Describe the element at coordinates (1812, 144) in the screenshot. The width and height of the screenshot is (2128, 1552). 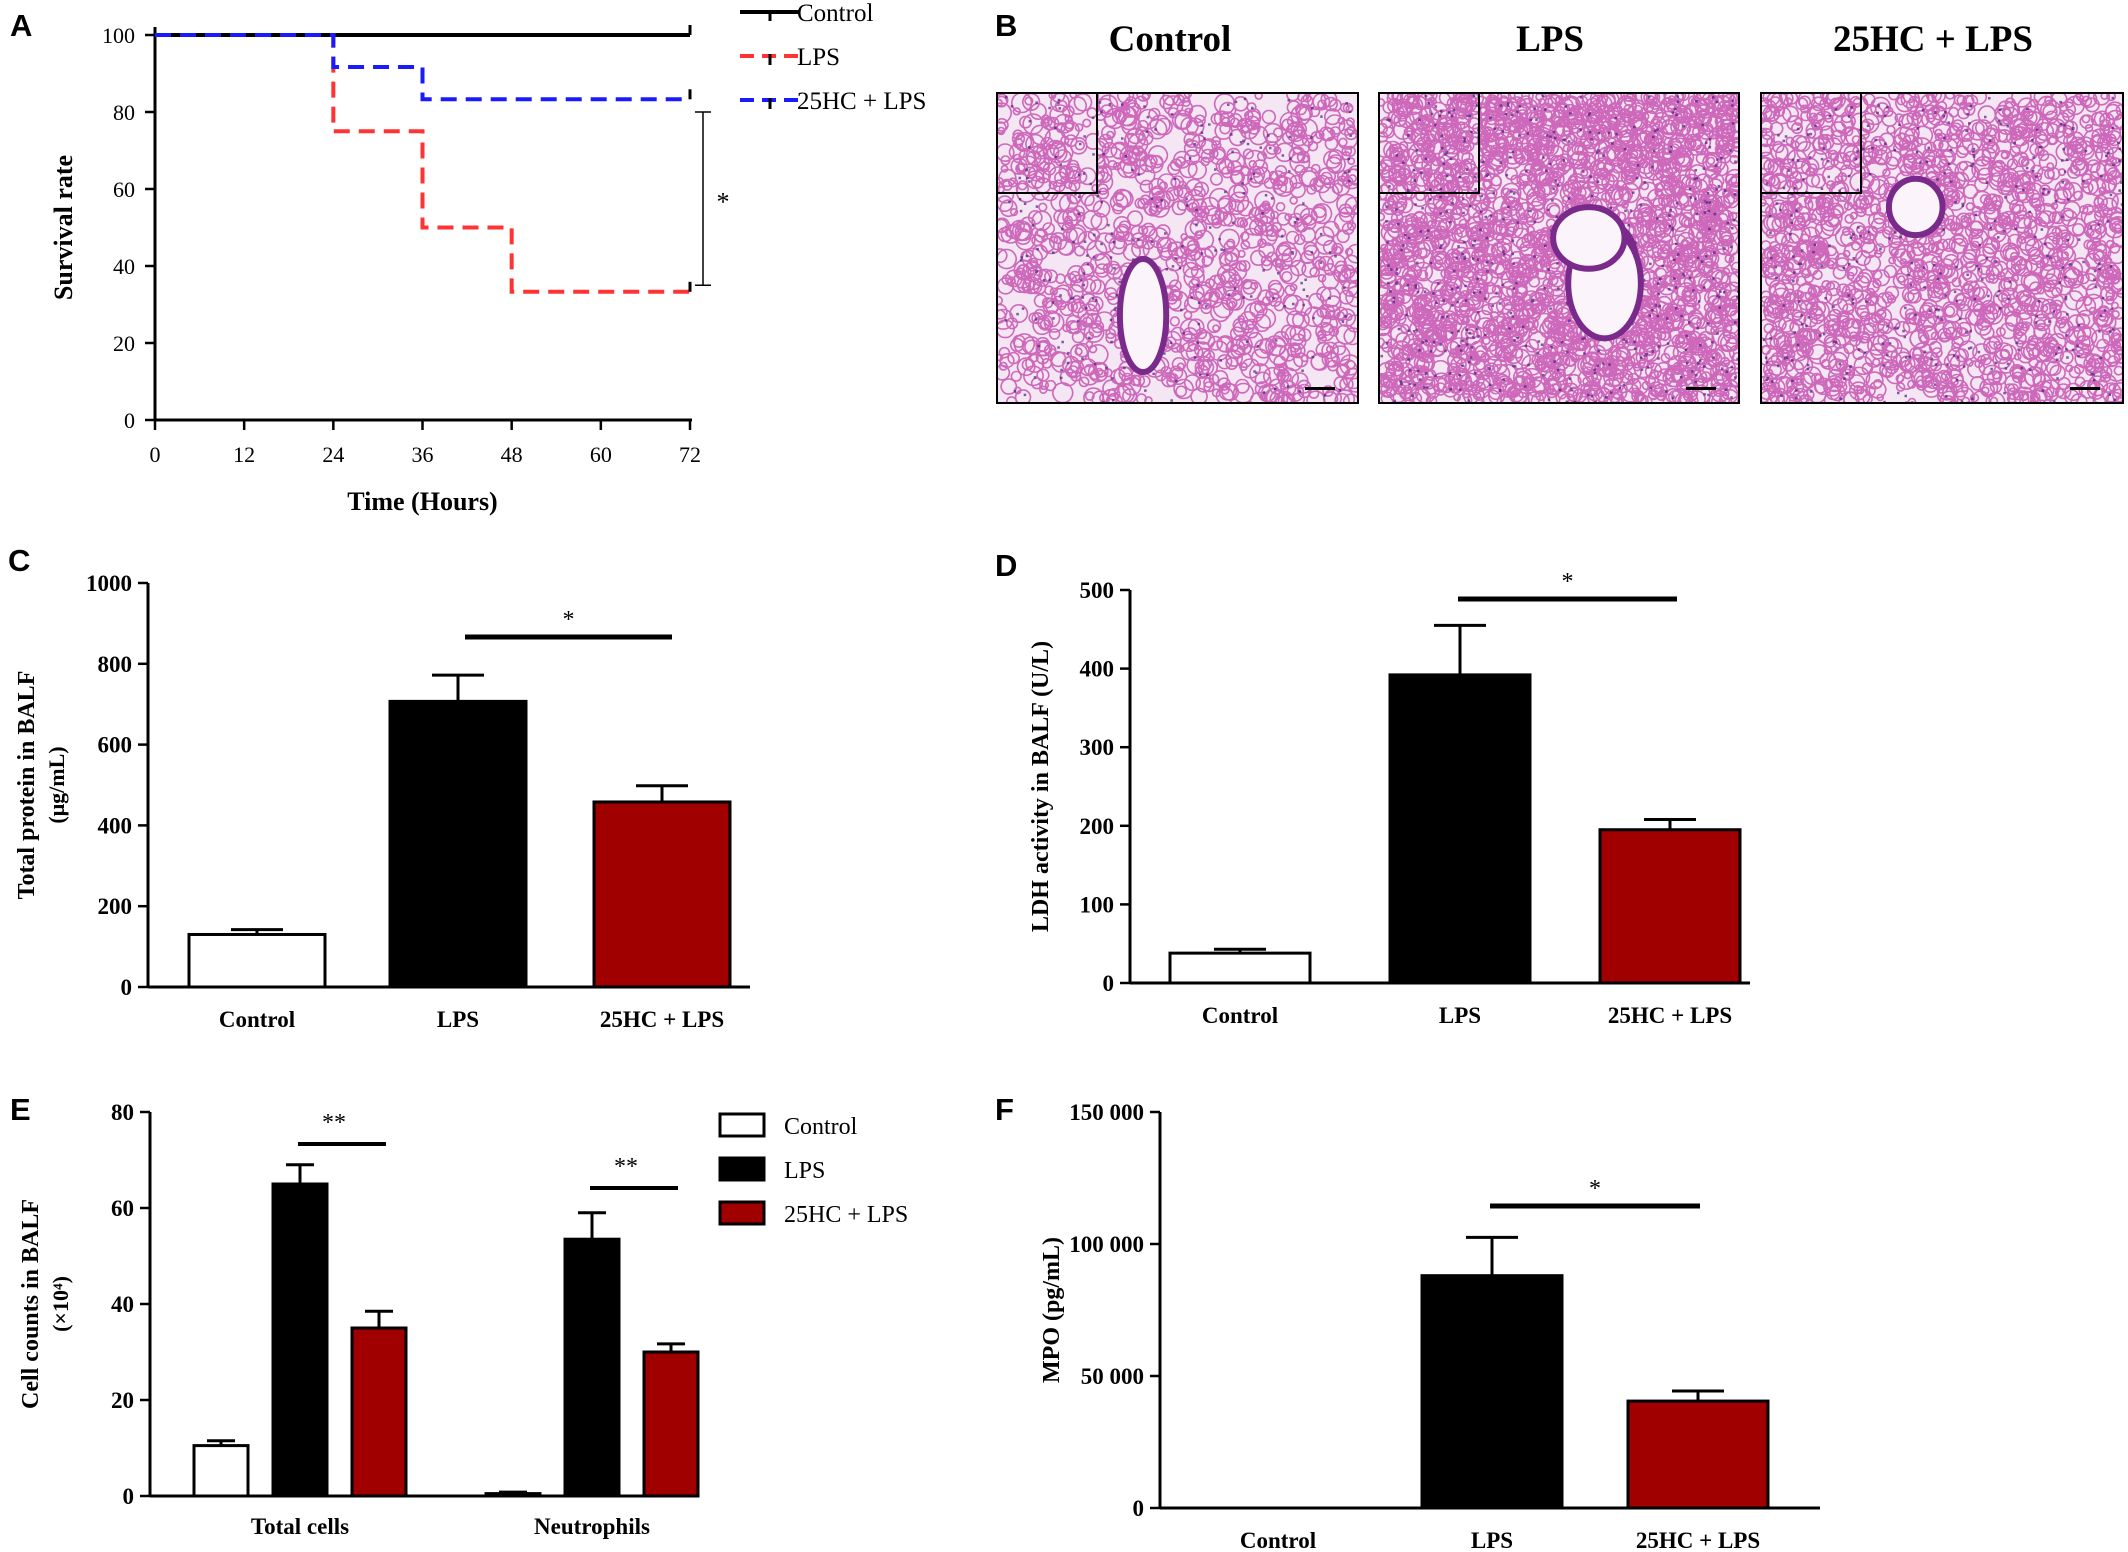
I see `histology-inset-25hc-lps` at that location.